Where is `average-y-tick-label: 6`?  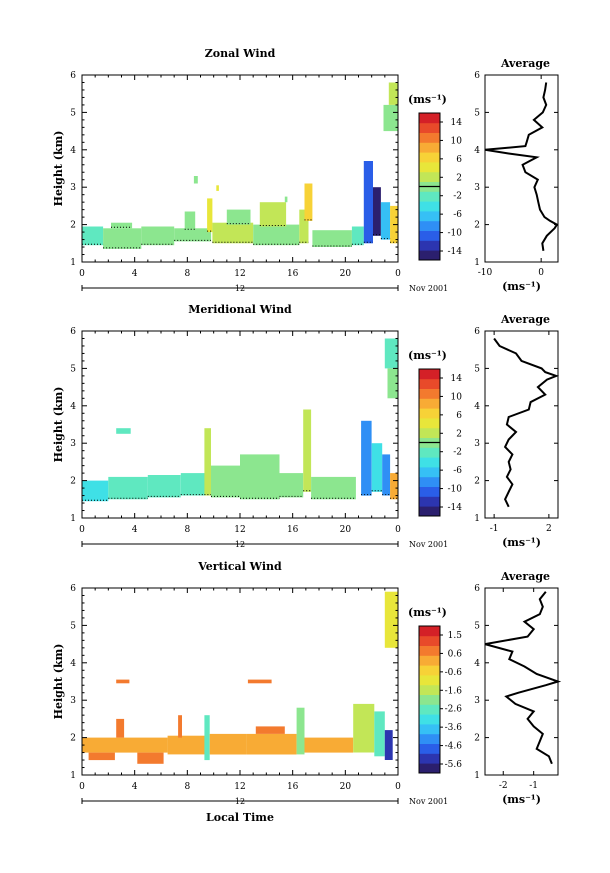 average-y-tick-label: 6 is located at coordinates (477, 76).